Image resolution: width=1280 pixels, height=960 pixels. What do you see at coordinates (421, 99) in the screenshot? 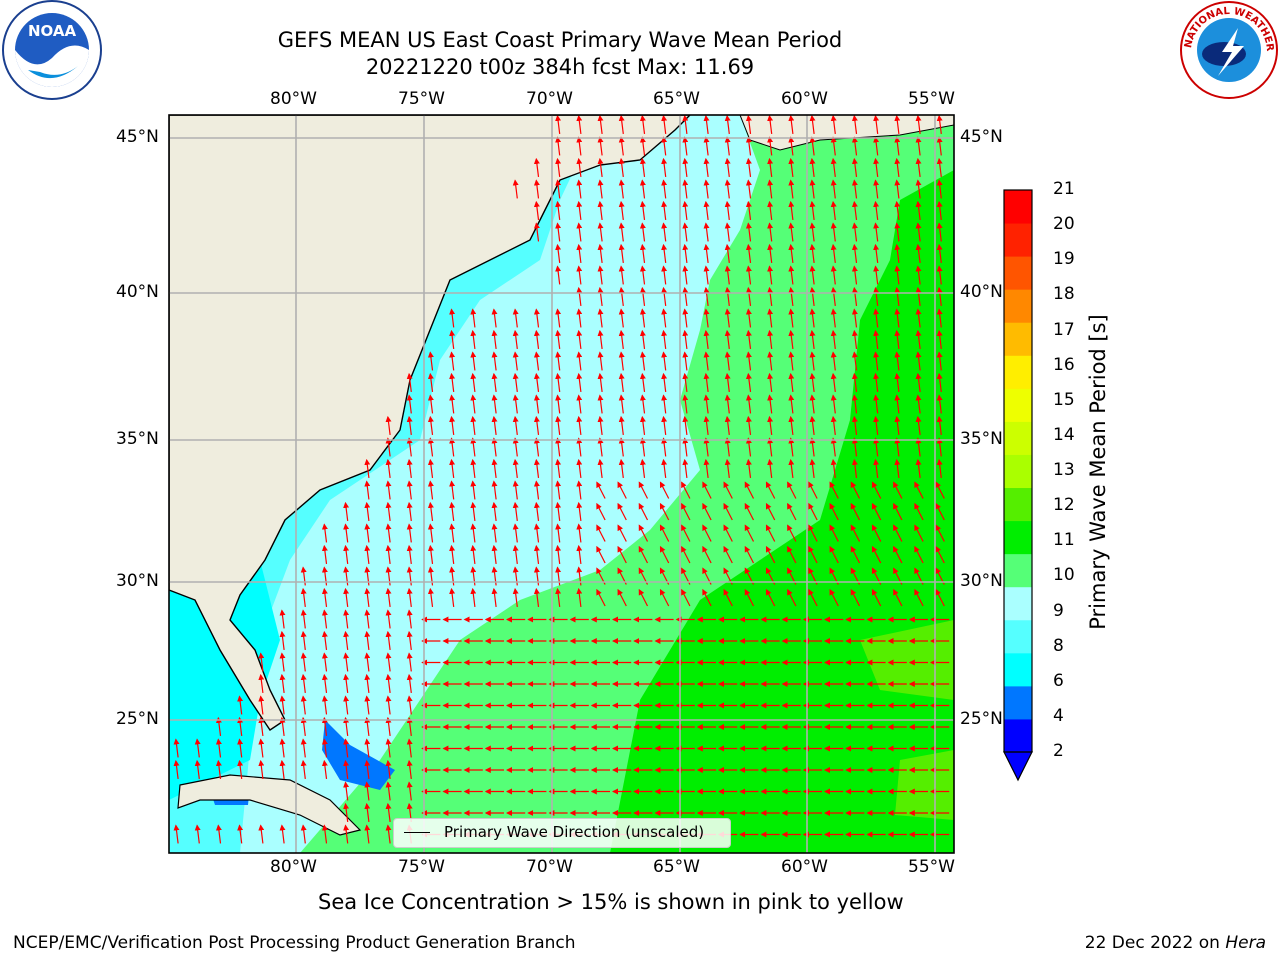
I see `lon-label-top: 75°W` at bounding box center [421, 99].